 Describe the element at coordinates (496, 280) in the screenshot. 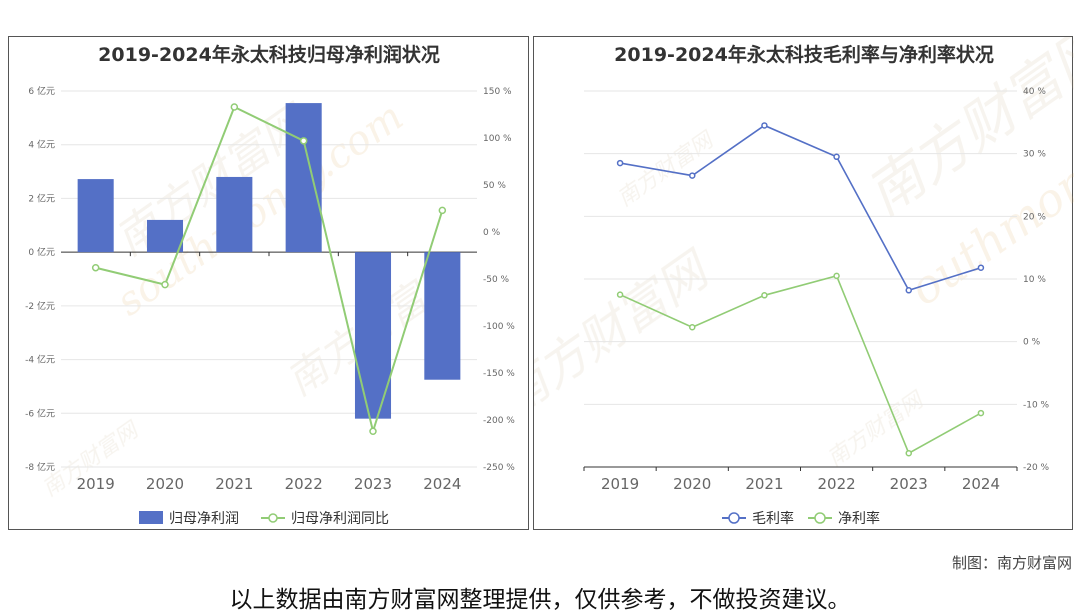

I see `right-axis-tick-label: -50 %` at that location.